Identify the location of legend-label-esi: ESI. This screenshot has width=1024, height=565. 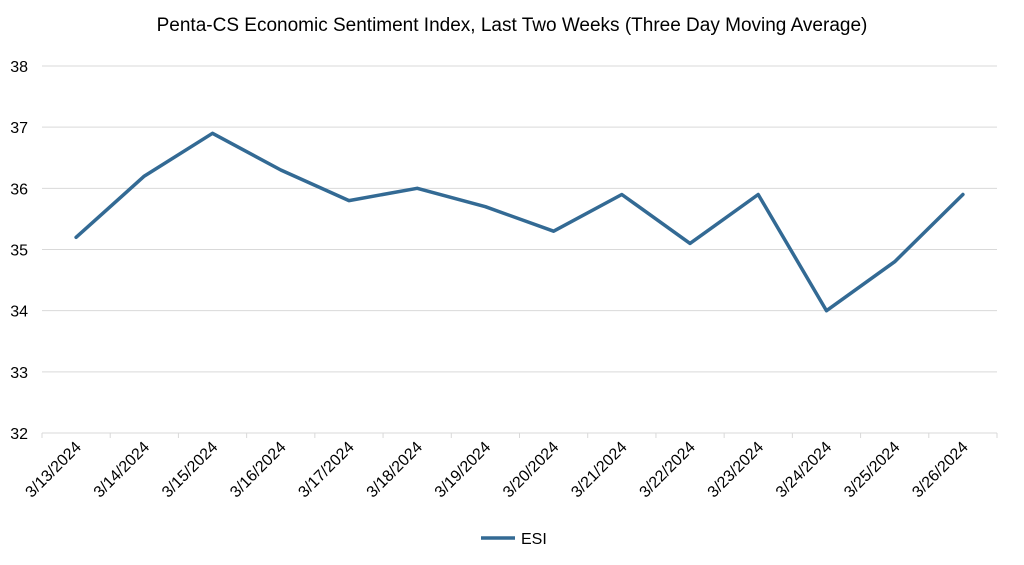
(534, 539).